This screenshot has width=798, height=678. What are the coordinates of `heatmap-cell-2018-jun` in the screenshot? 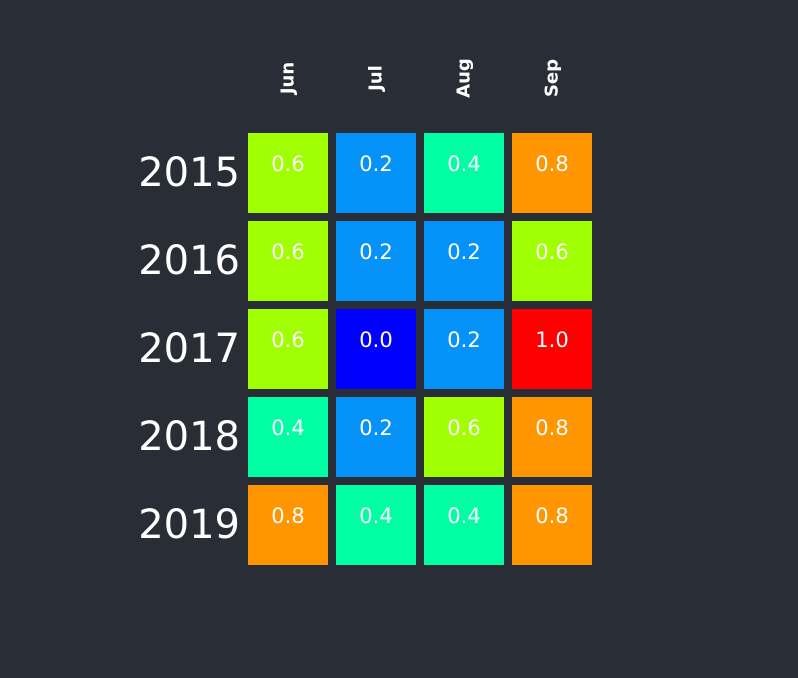 It's located at (288, 437).